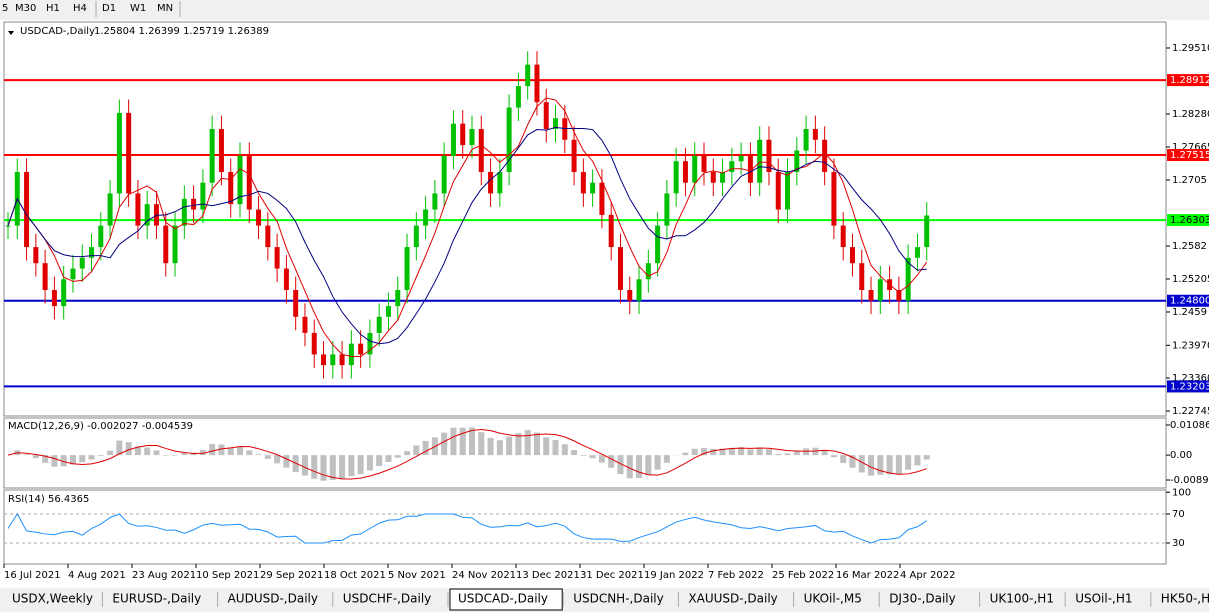 The height and width of the screenshot is (612, 1209). Describe the element at coordinates (80, 8) in the screenshot. I see `timeframe-button: H4` at that location.